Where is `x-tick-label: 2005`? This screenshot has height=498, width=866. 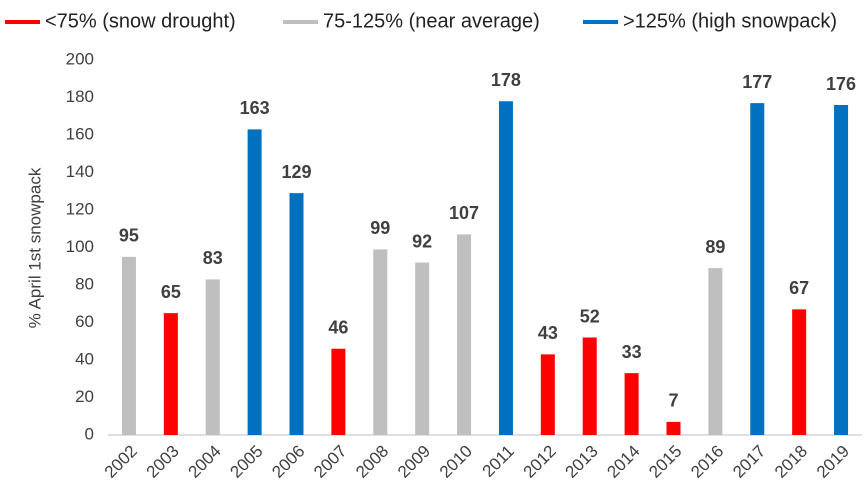
x-tick-label: 2005 is located at coordinates (246, 462).